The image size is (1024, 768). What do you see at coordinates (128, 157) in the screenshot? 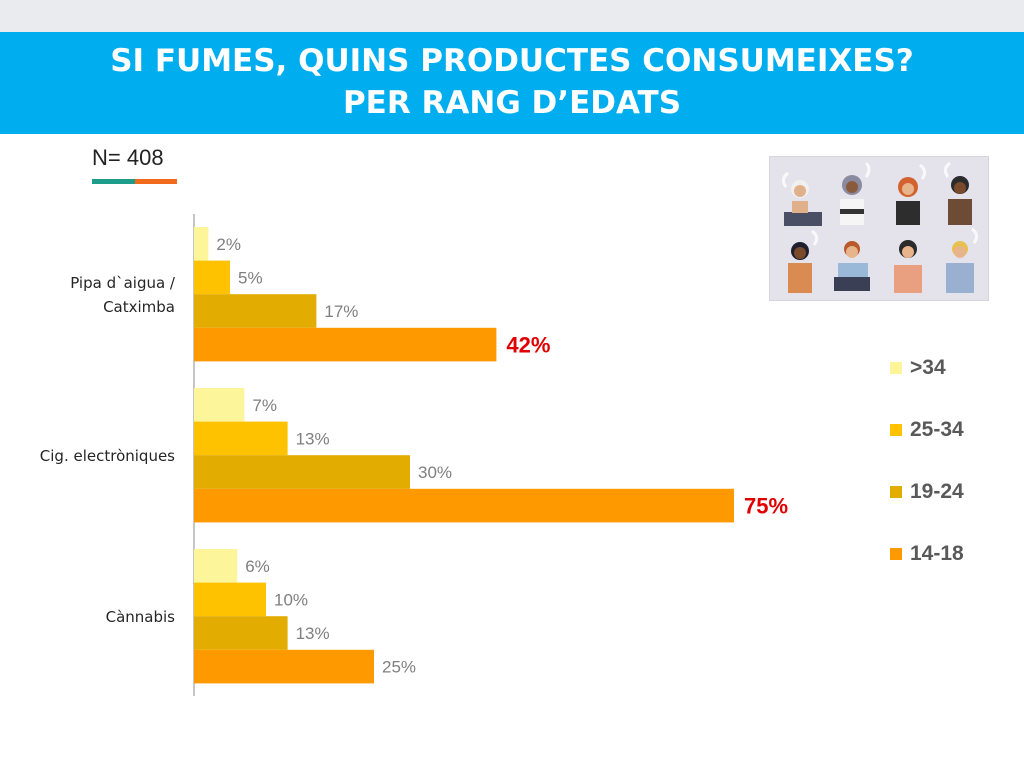
I see `sample-size-label: N= 408` at bounding box center [128, 157].